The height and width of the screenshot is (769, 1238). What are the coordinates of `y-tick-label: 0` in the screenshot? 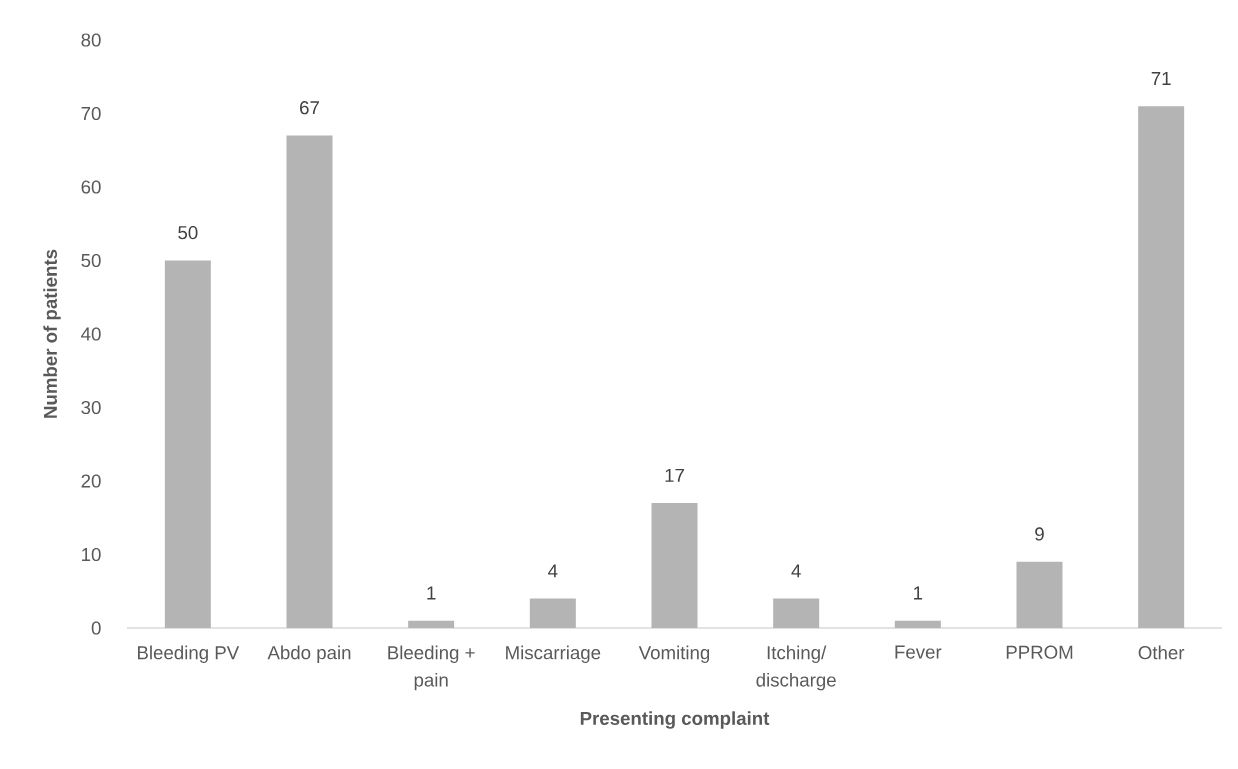 It's located at (96, 628).